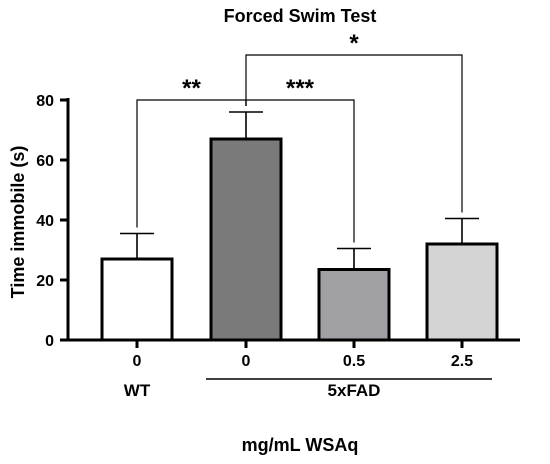  I want to click on significance-label: **, so click(191, 88).